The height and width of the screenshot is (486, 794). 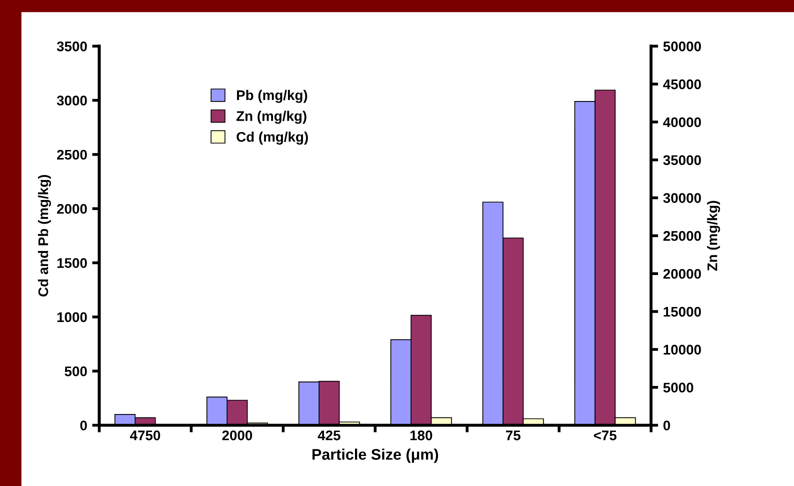 I want to click on legend-label: Cd (mg/kg), so click(x=272, y=138).